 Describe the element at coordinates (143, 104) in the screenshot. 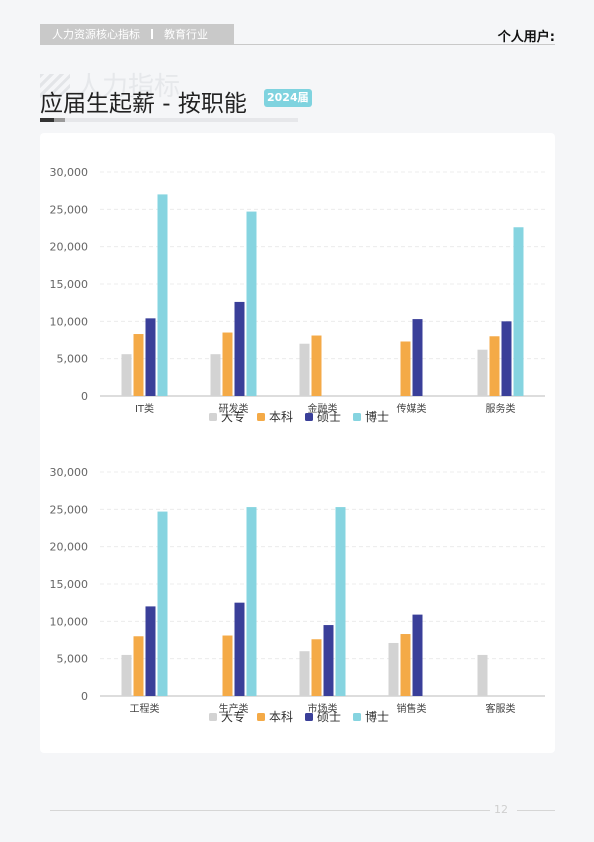

I see `page-title: 应届生起薪 - 按职能` at that location.